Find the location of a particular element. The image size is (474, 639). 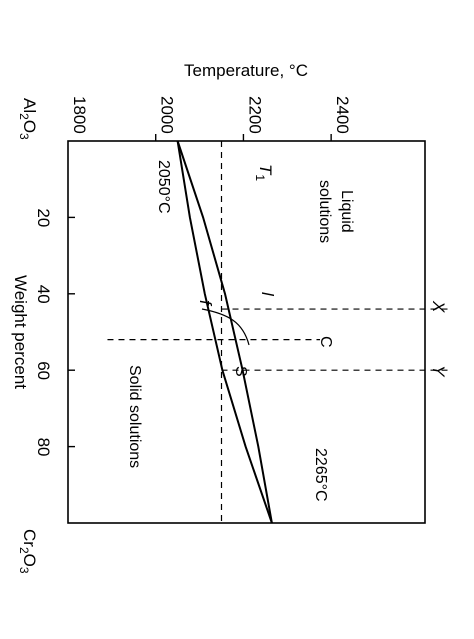

temperature-tick-label: 1800 is located at coordinates (79, 115).